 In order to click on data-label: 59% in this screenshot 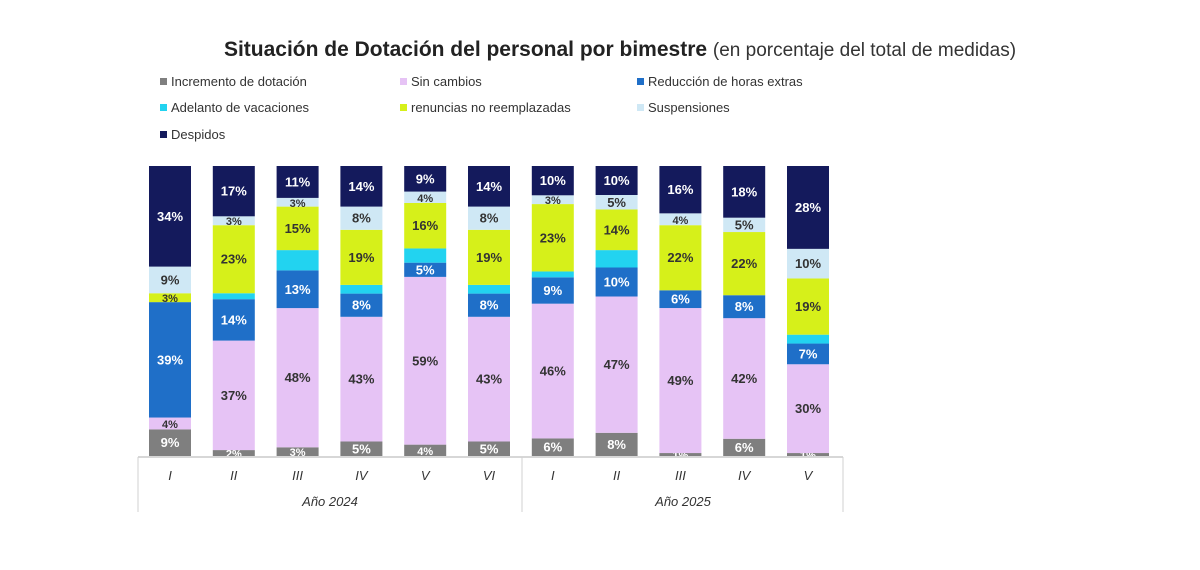, I will do `click(425, 360)`.